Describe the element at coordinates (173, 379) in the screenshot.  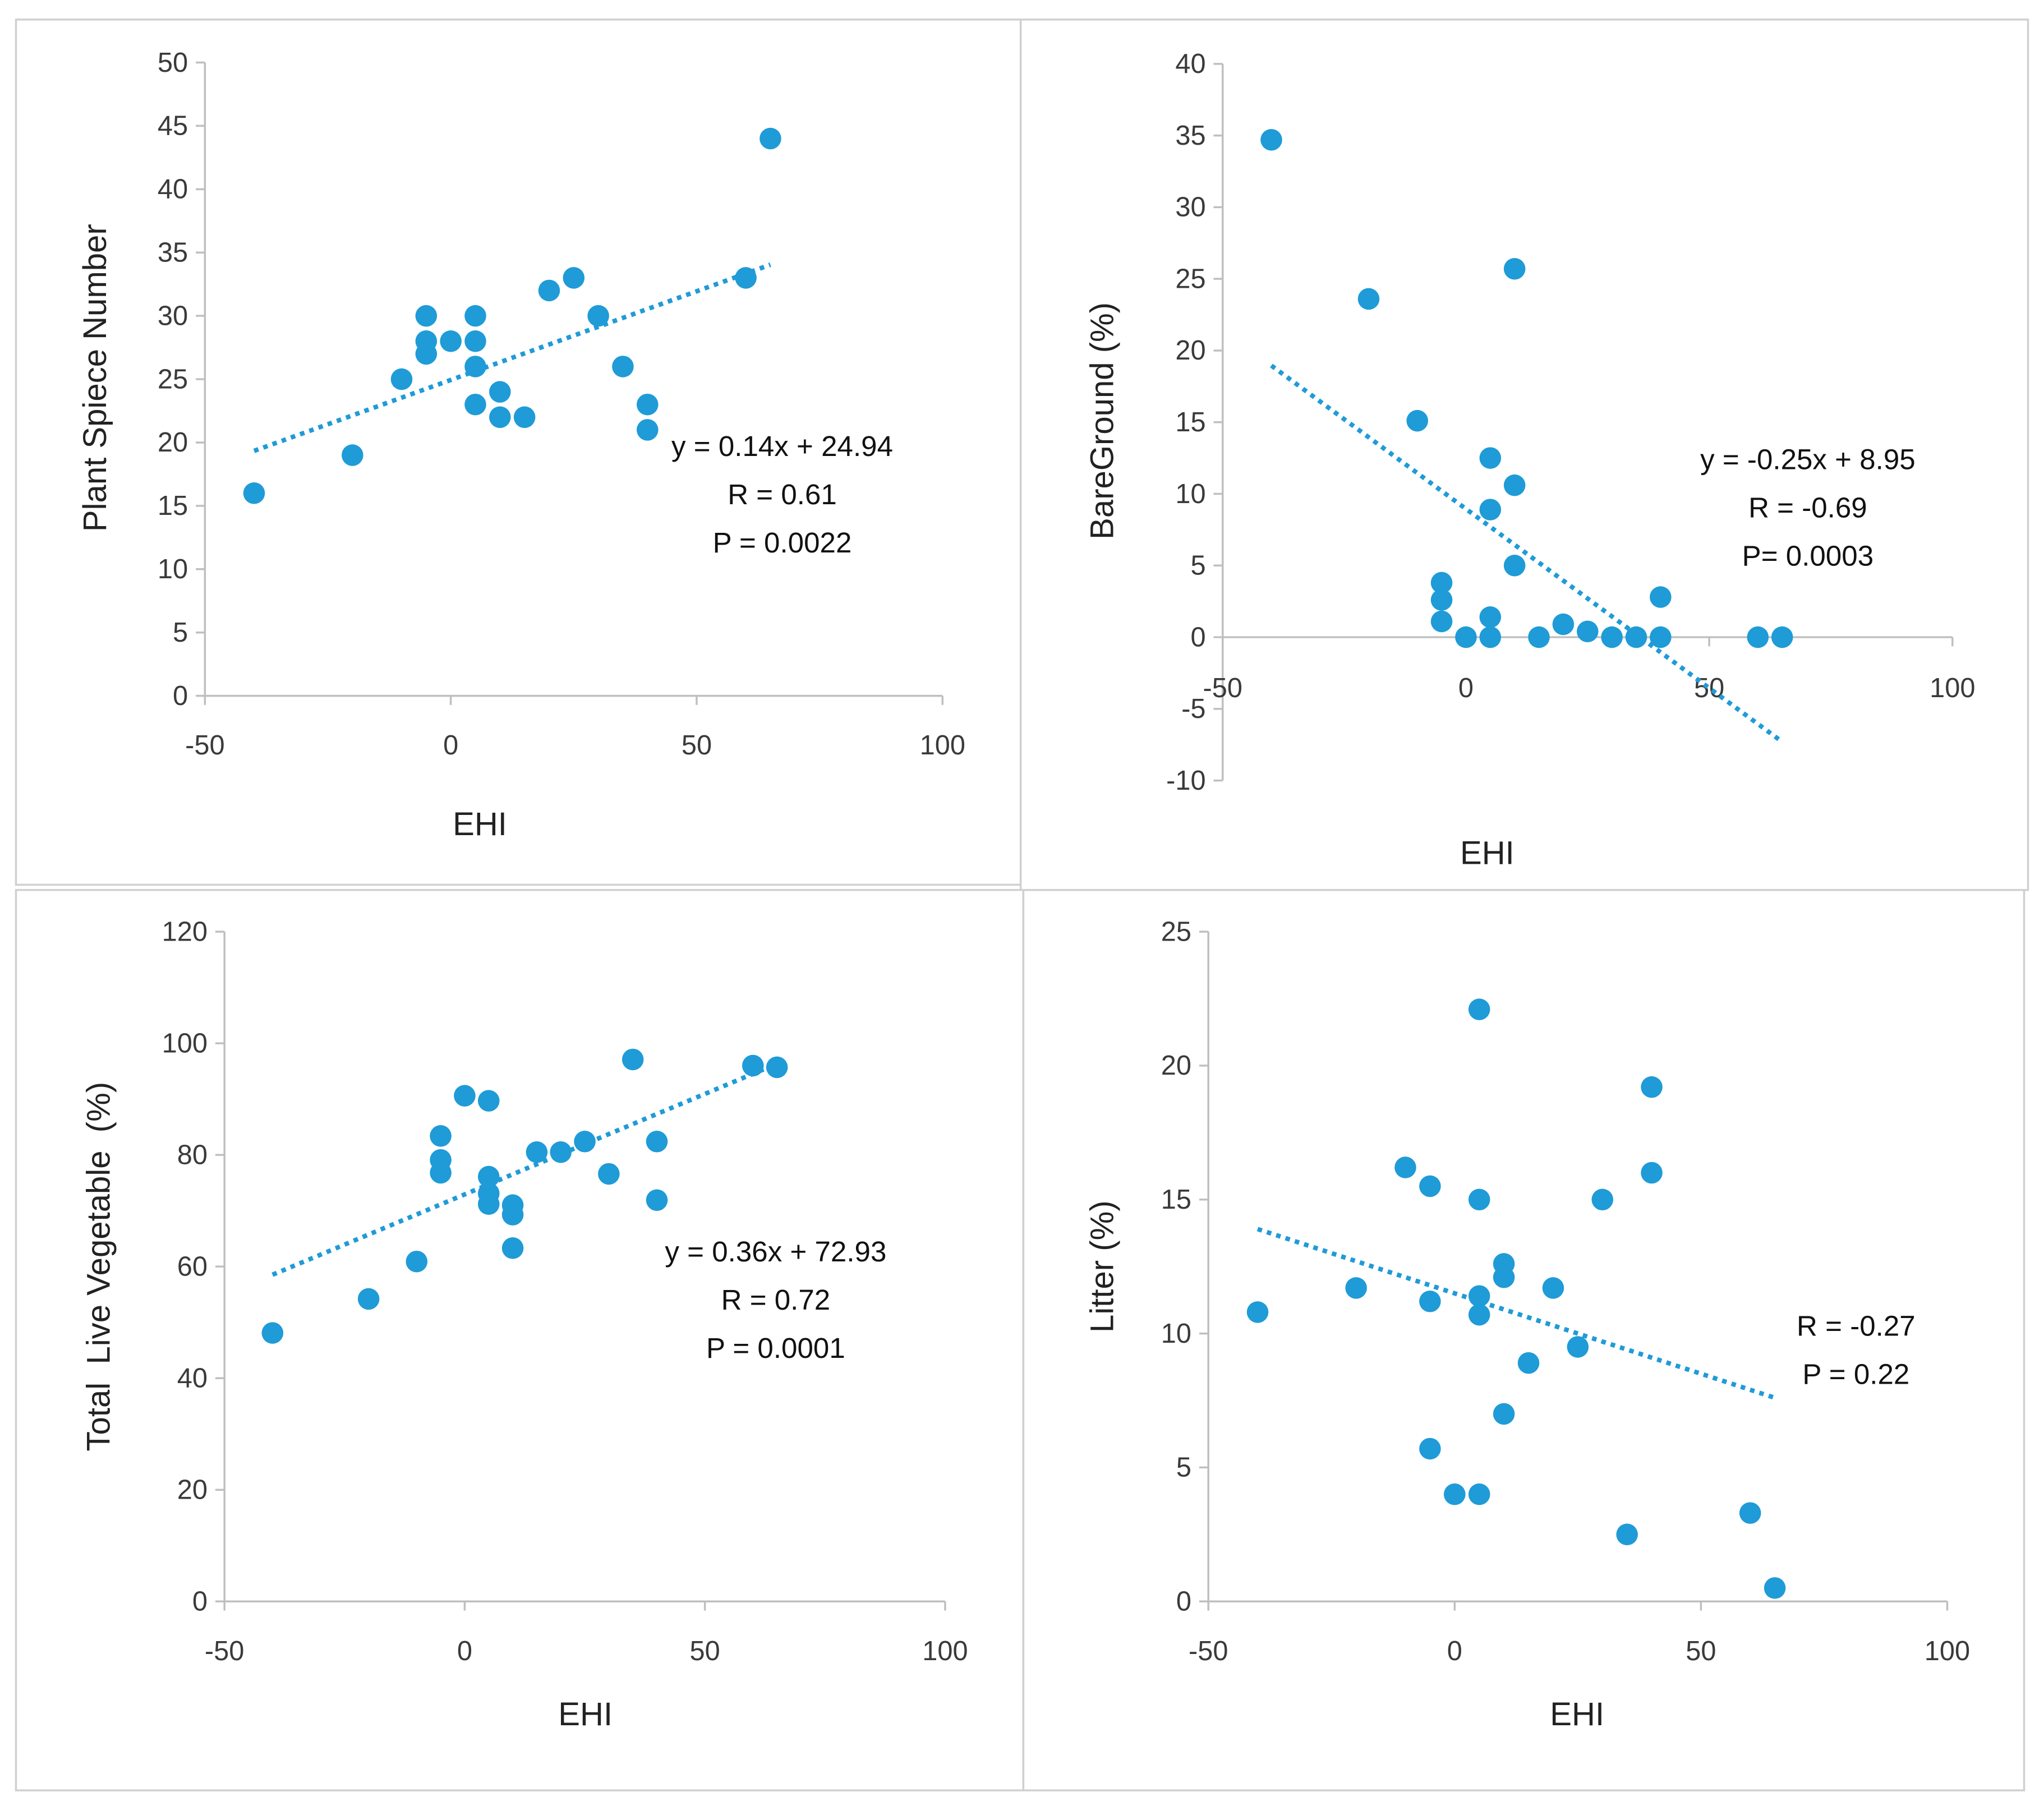
I see `y-tick-label: 25` at that location.